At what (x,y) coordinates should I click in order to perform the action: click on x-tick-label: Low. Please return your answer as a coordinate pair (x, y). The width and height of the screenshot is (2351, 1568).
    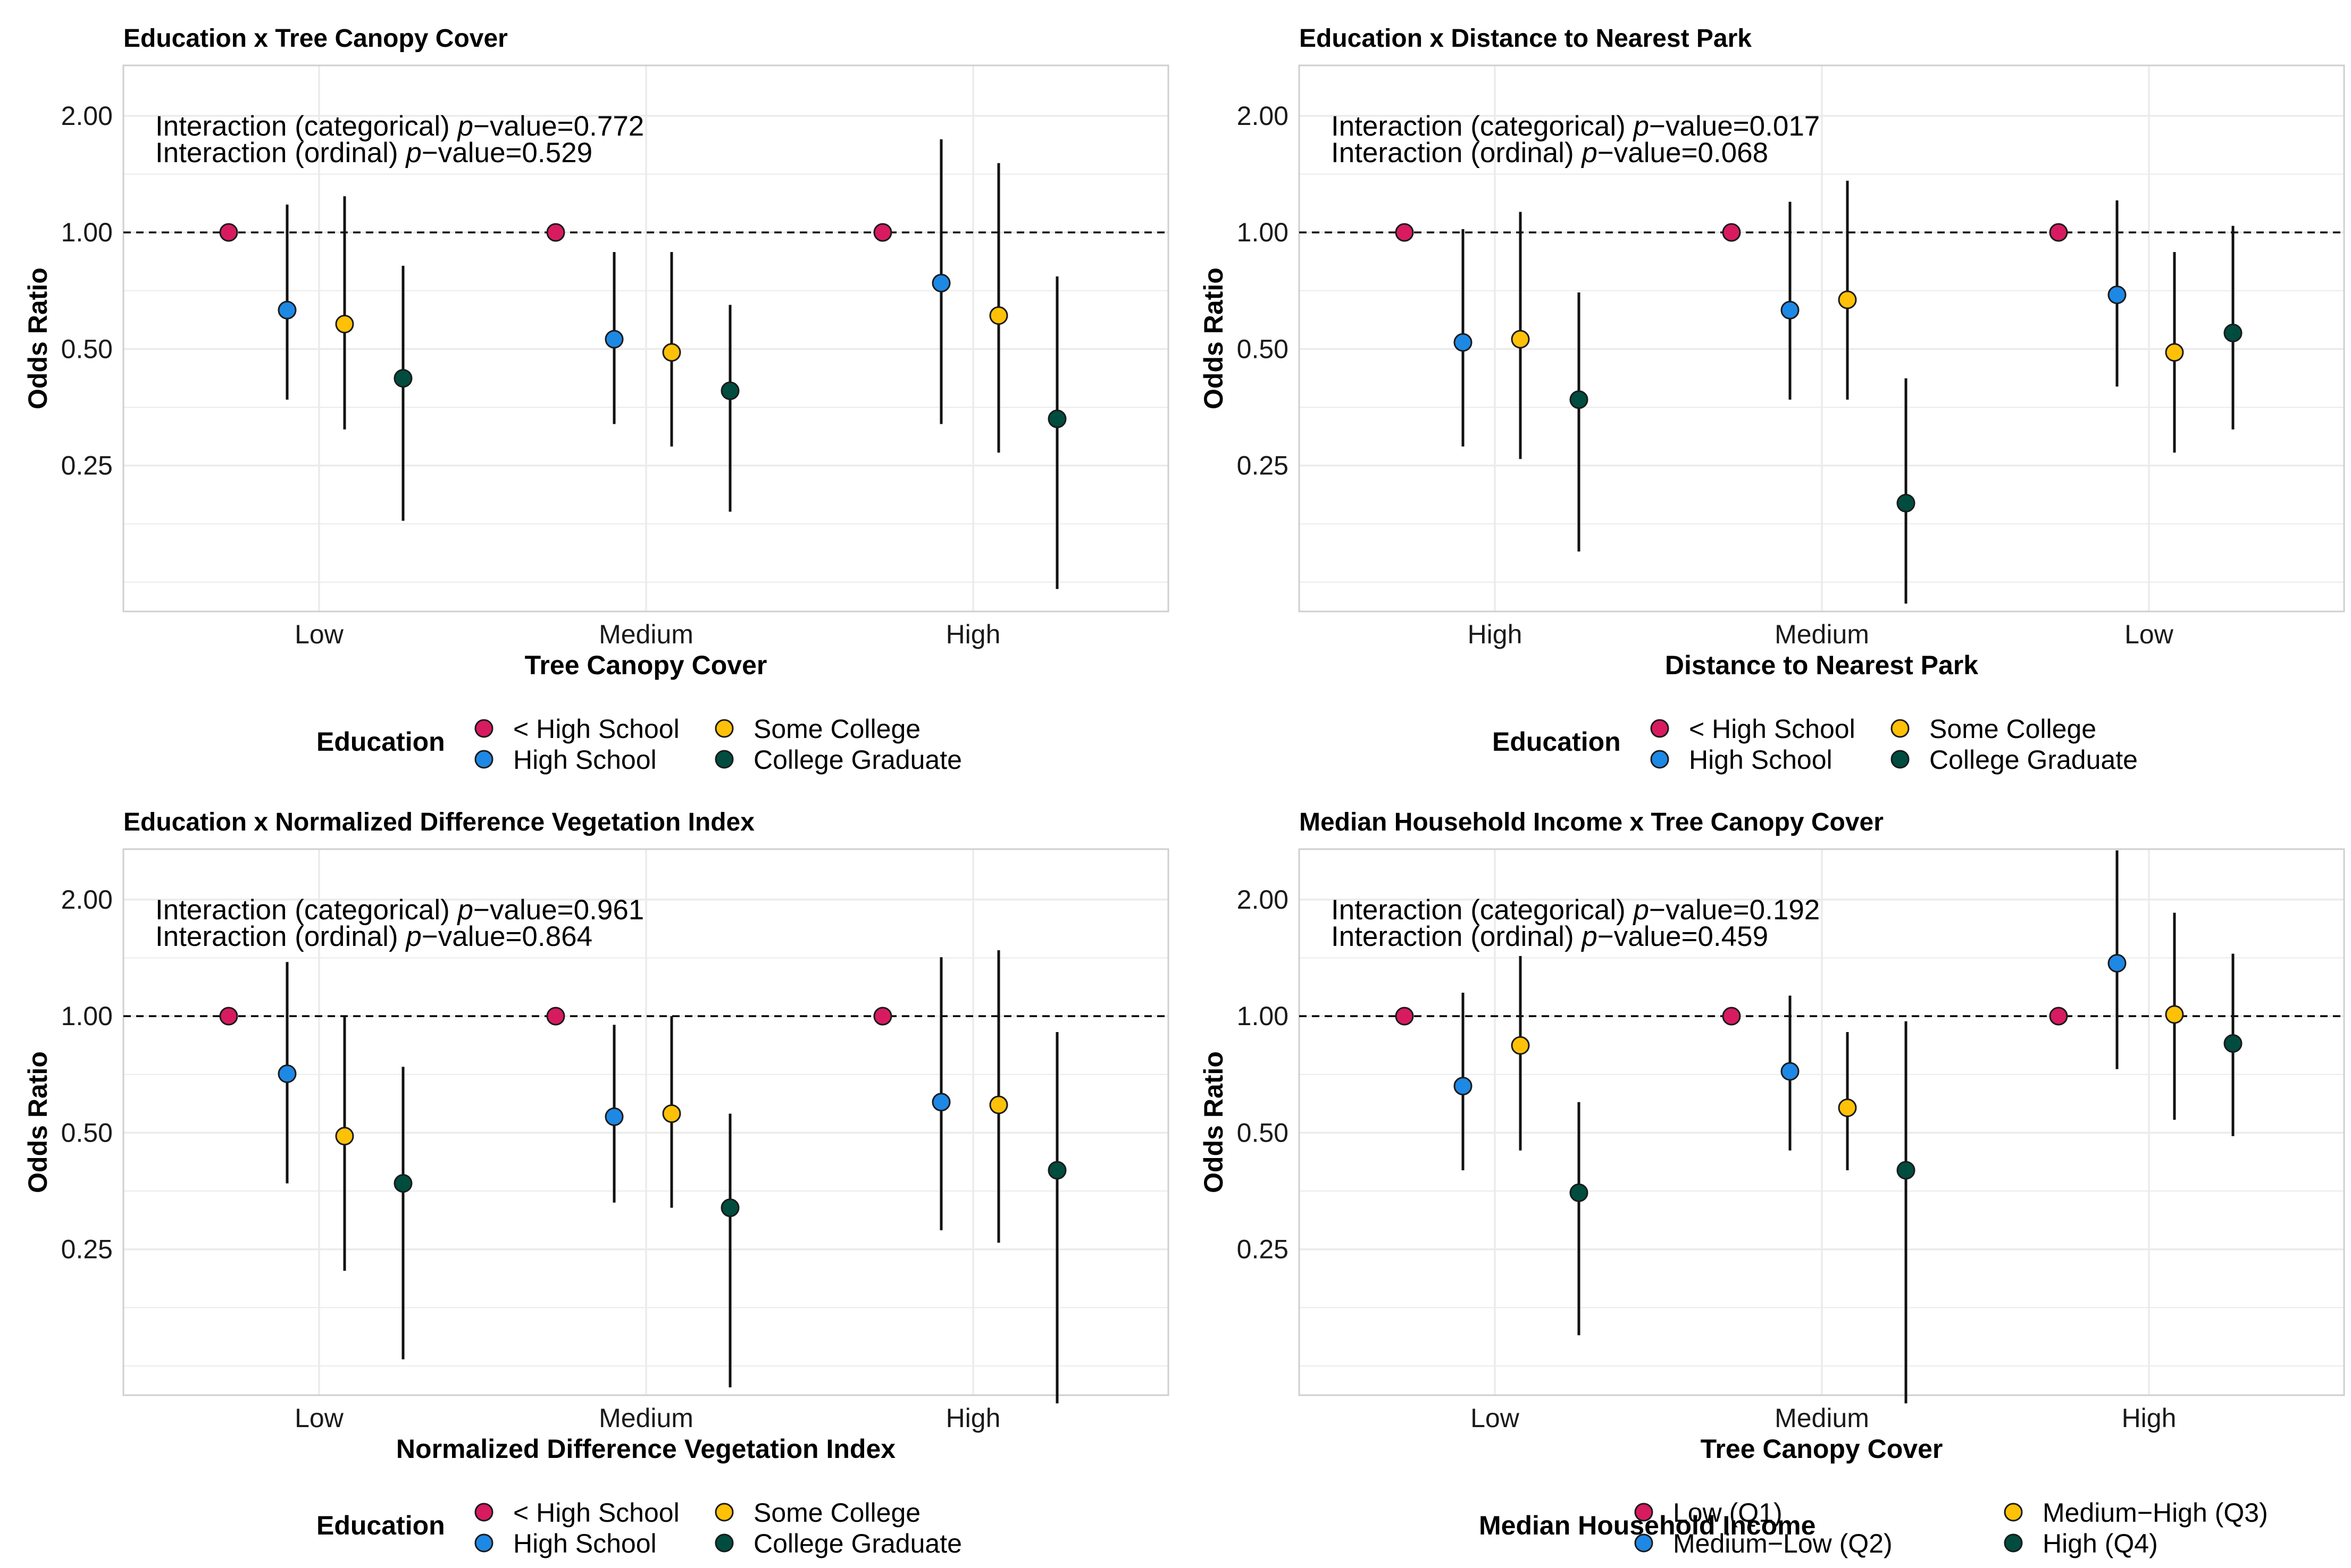
    Looking at the image, I should click on (1495, 1418).